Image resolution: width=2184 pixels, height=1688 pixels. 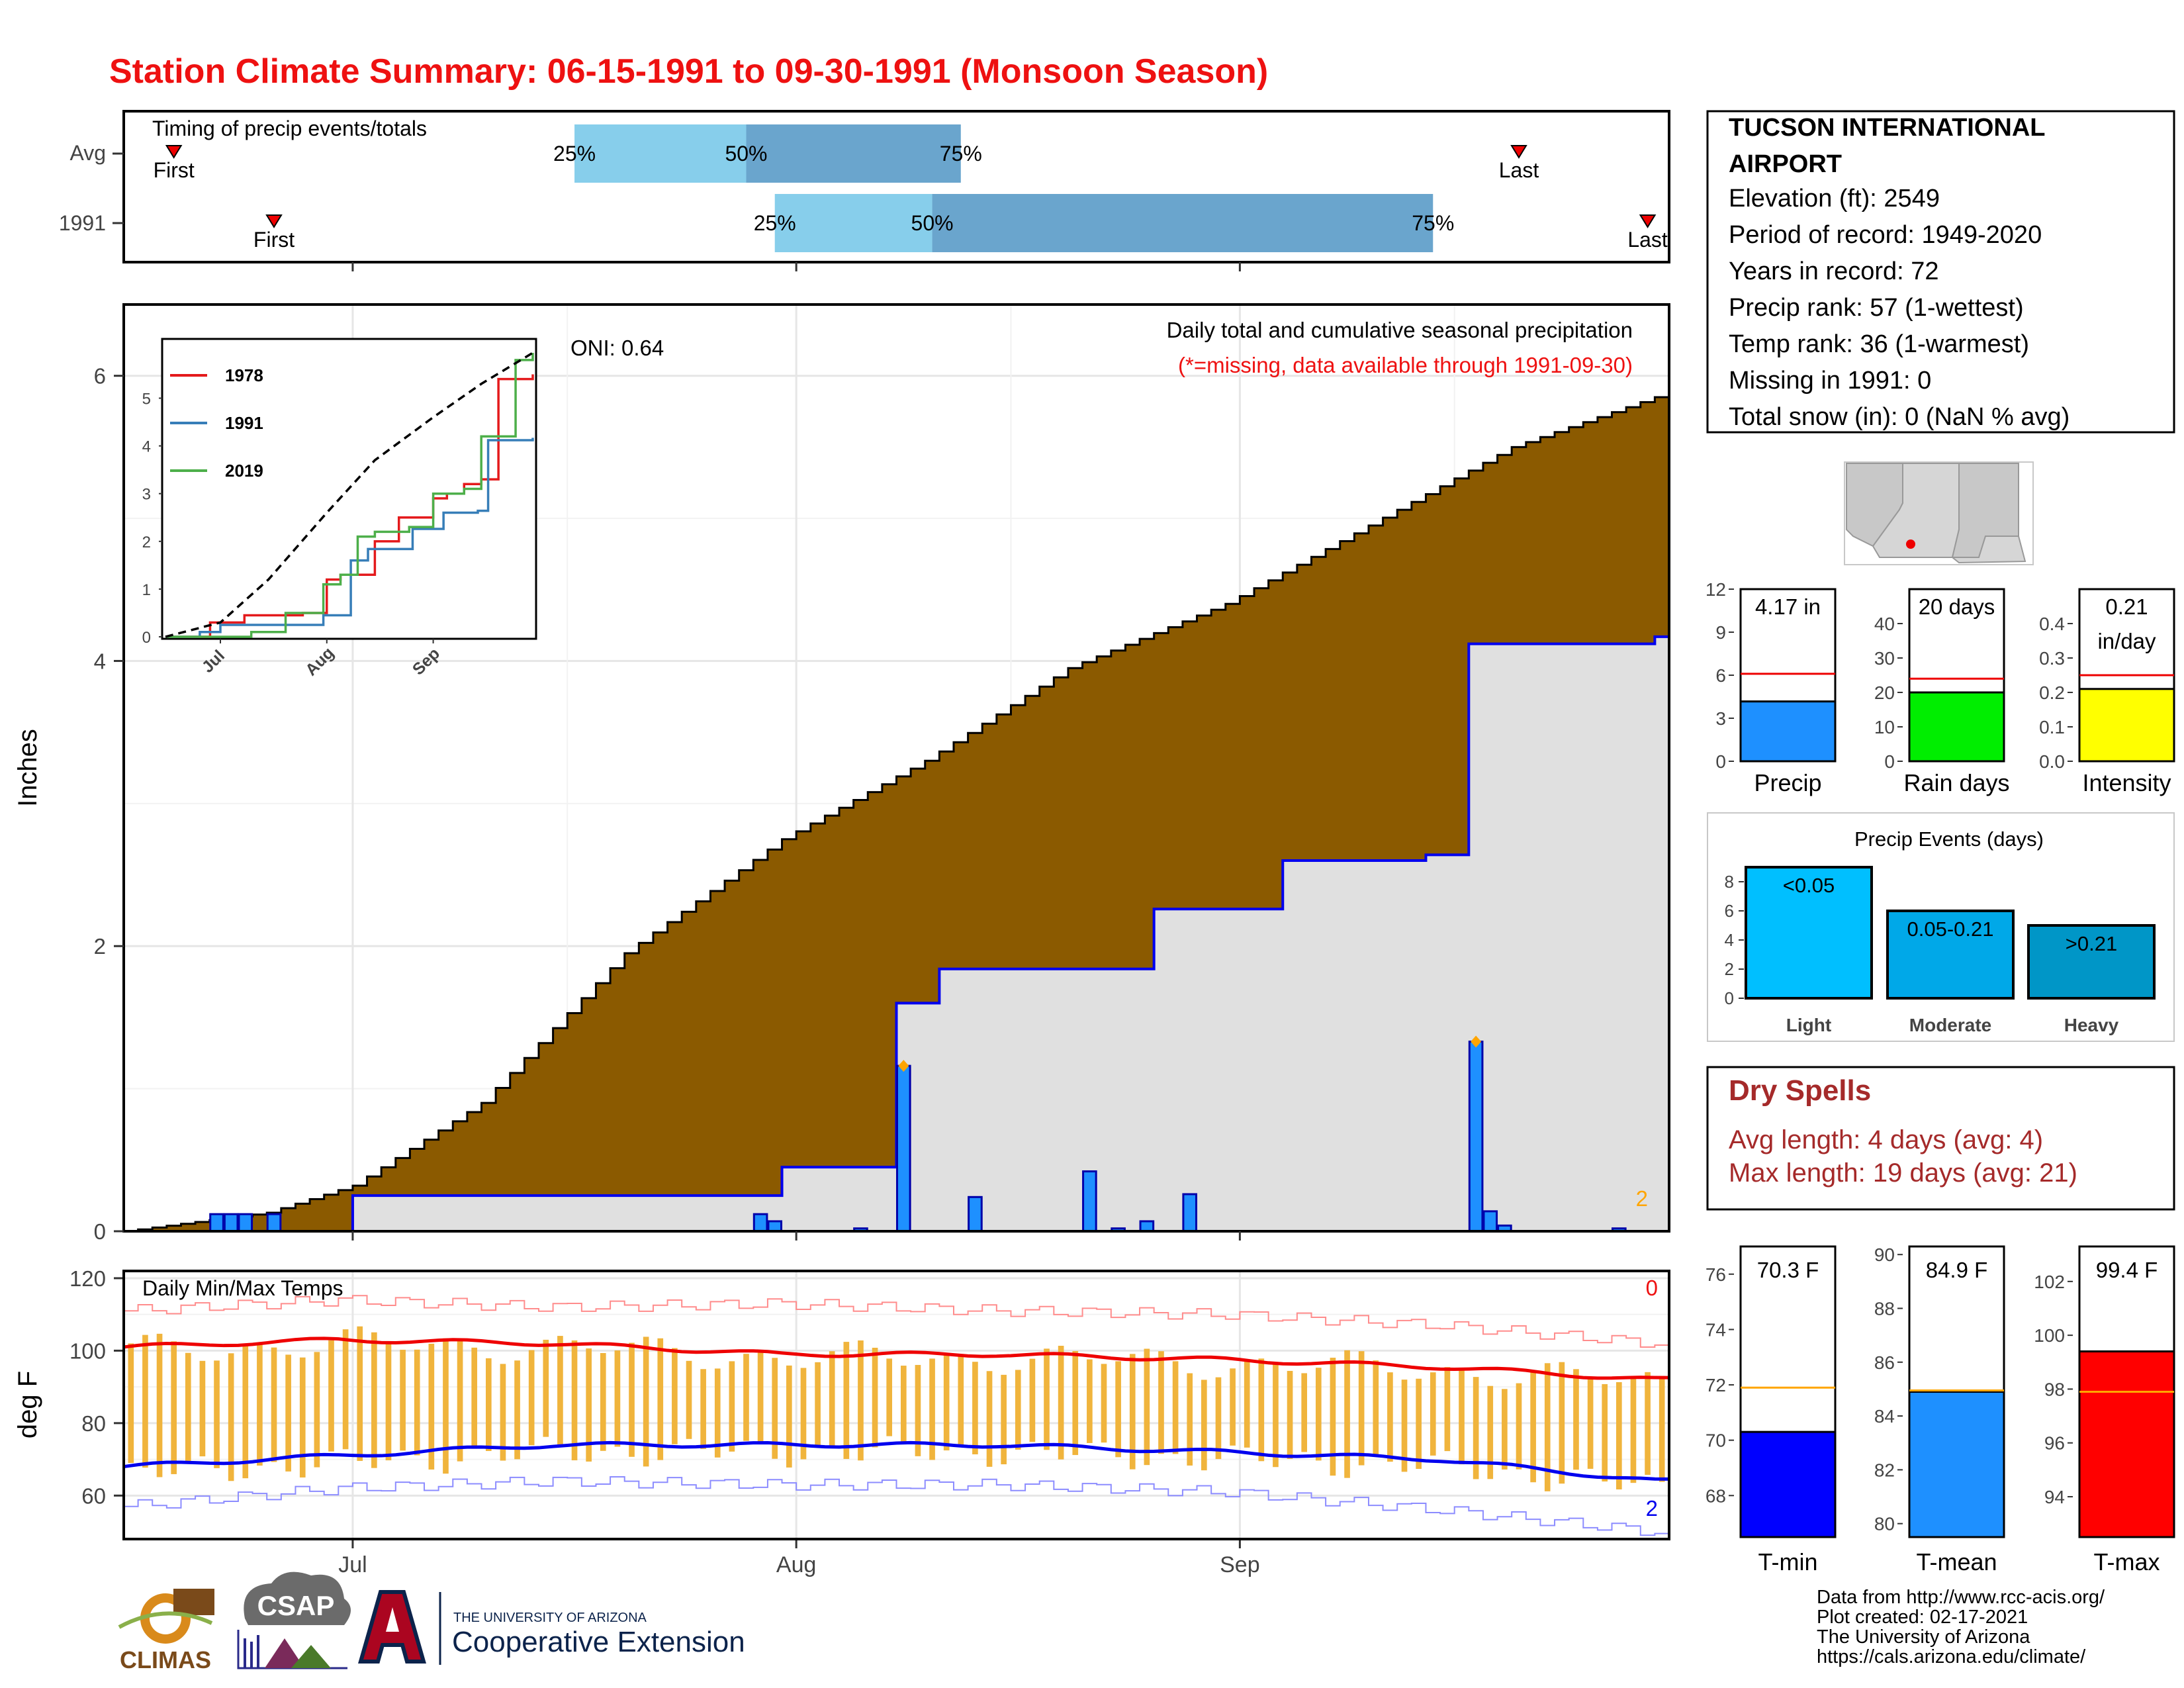 What do you see at coordinates (1809, 885) in the screenshot?
I see `events-bin-label: <0.05` at bounding box center [1809, 885].